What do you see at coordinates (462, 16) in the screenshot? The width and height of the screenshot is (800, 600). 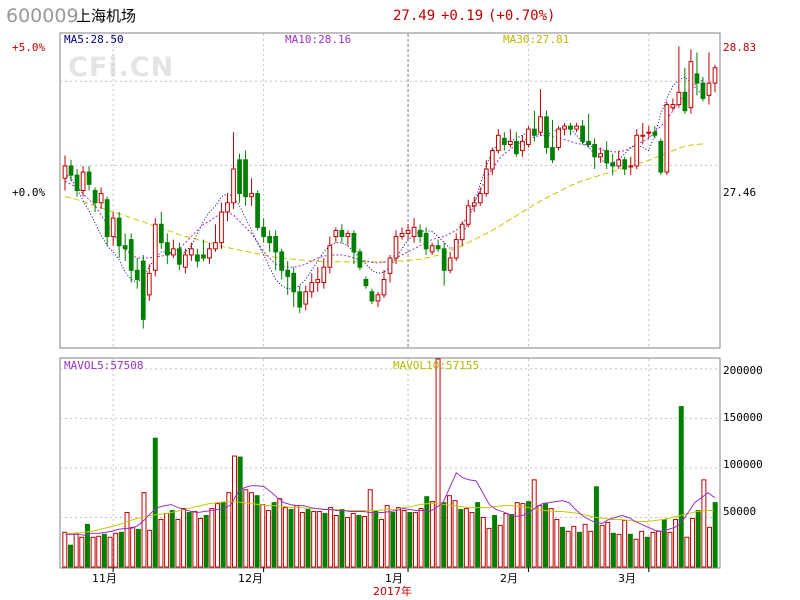 I see `price-change: +0.19` at bounding box center [462, 16].